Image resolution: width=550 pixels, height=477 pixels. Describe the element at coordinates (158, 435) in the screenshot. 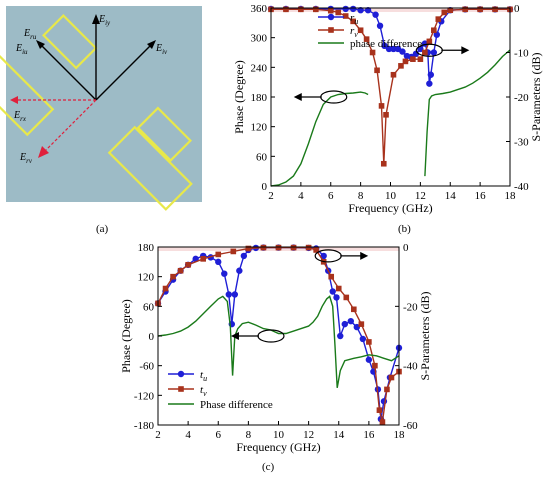

I see `xtick-label-0: 2` at that location.